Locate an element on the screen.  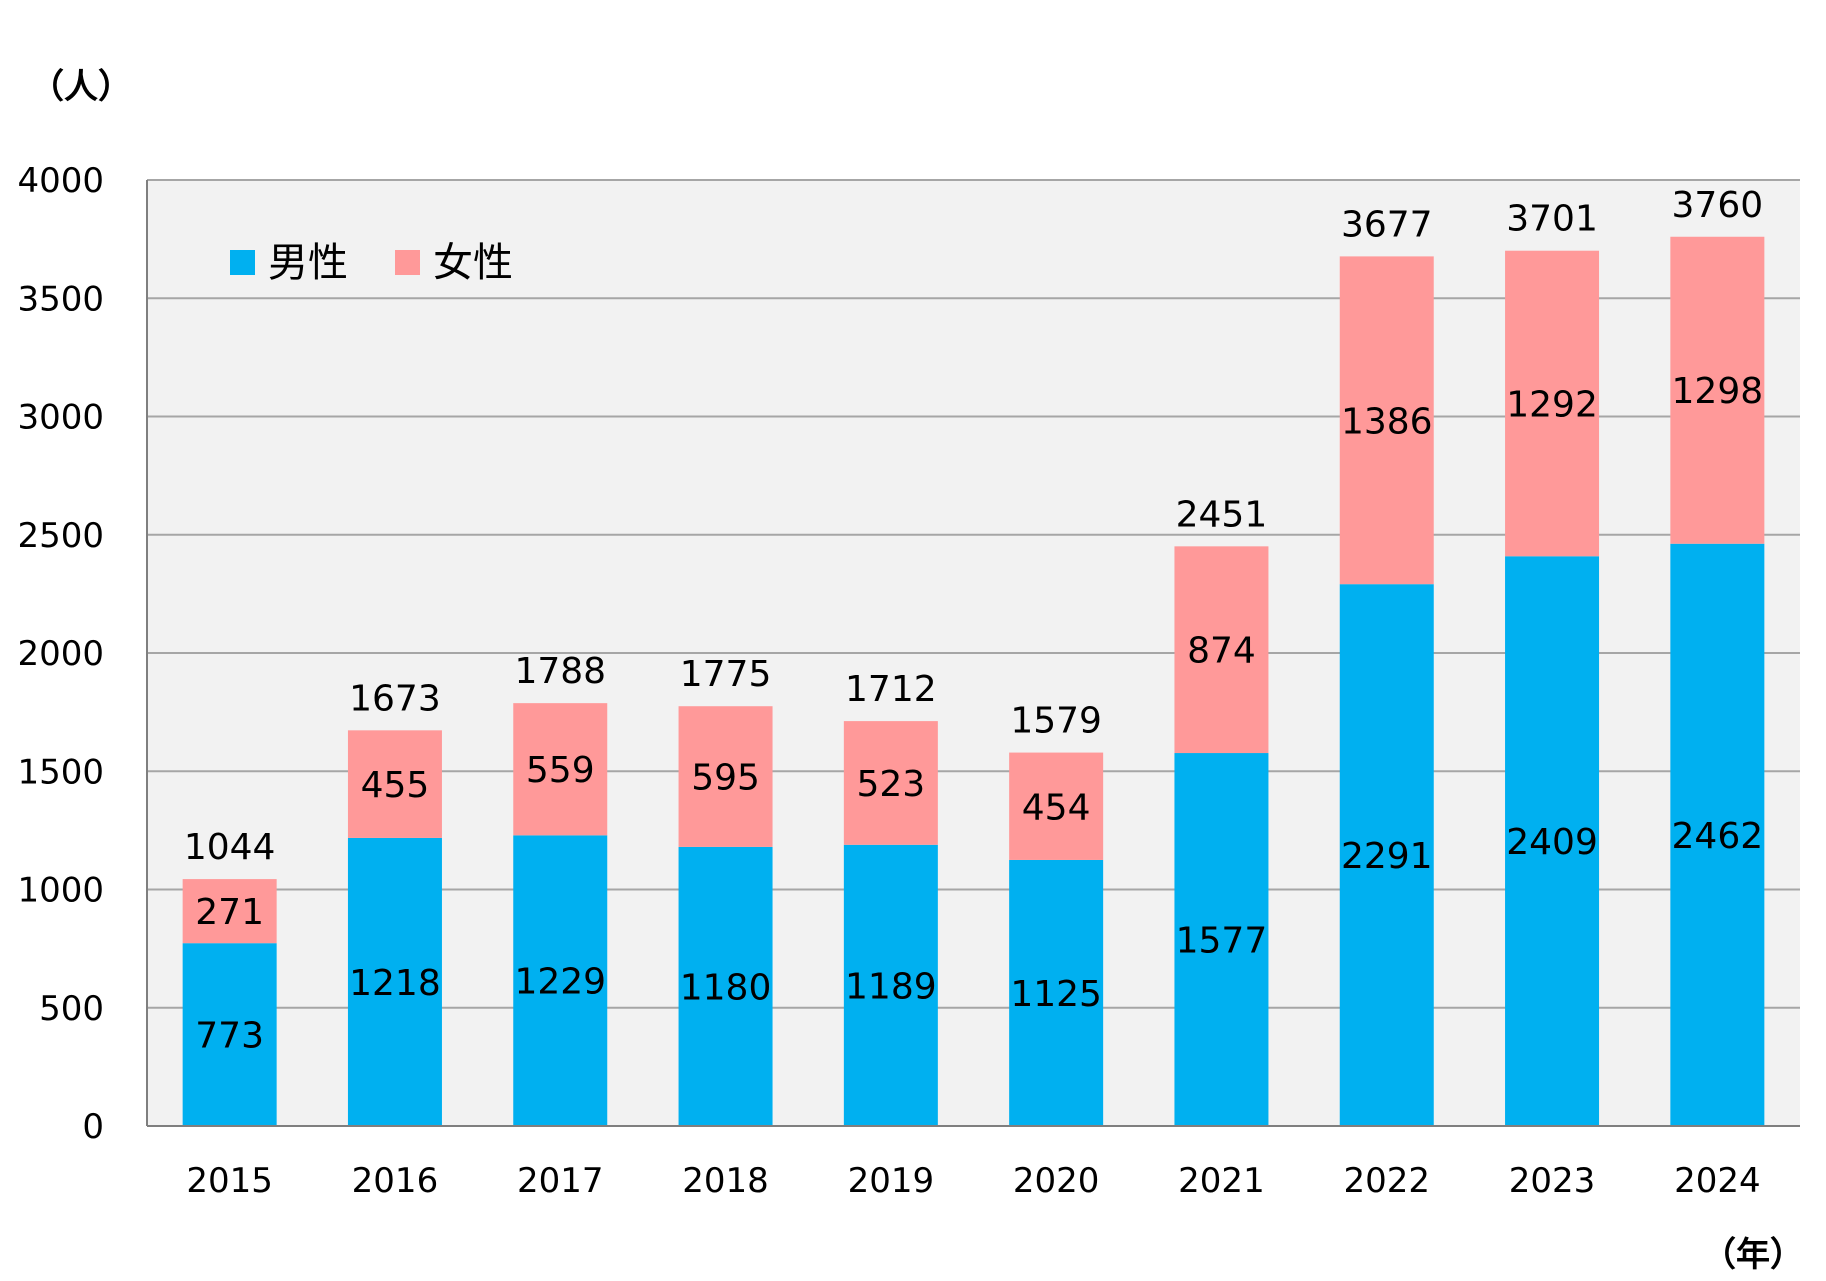
x-tick-label: 2020 is located at coordinates (1056, 1181).